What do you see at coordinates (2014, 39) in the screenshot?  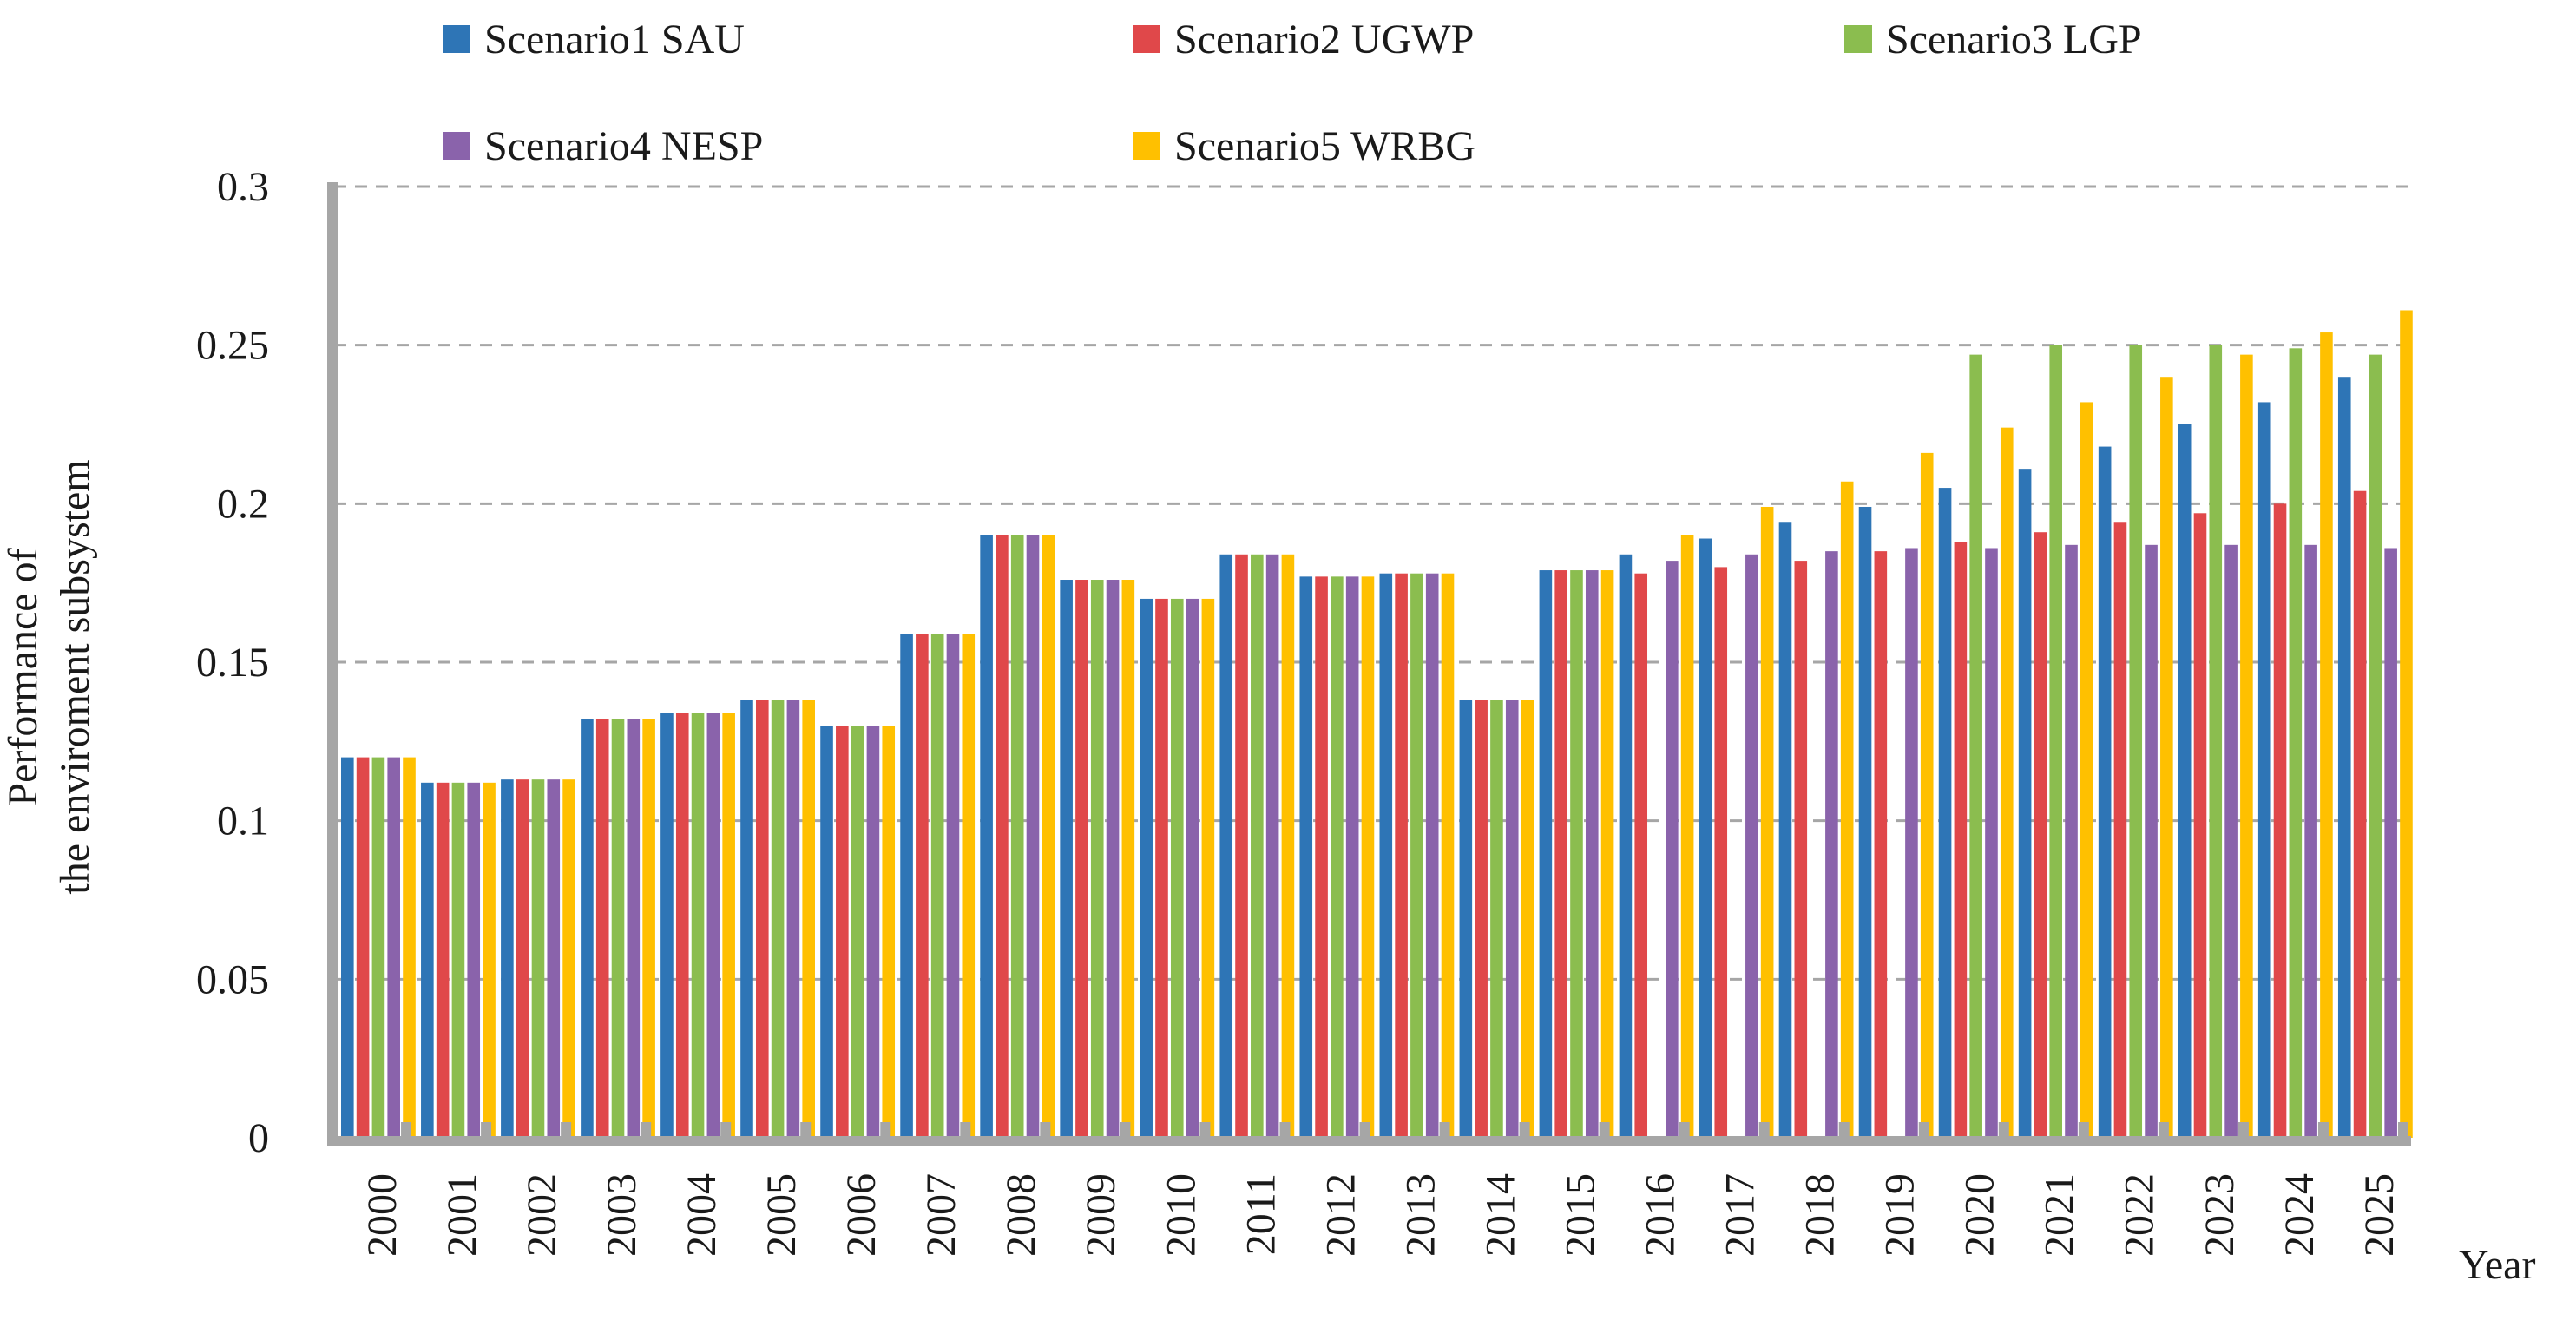 I see `legend-entry: Scenario3 LGP` at bounding box center [2014, 39].